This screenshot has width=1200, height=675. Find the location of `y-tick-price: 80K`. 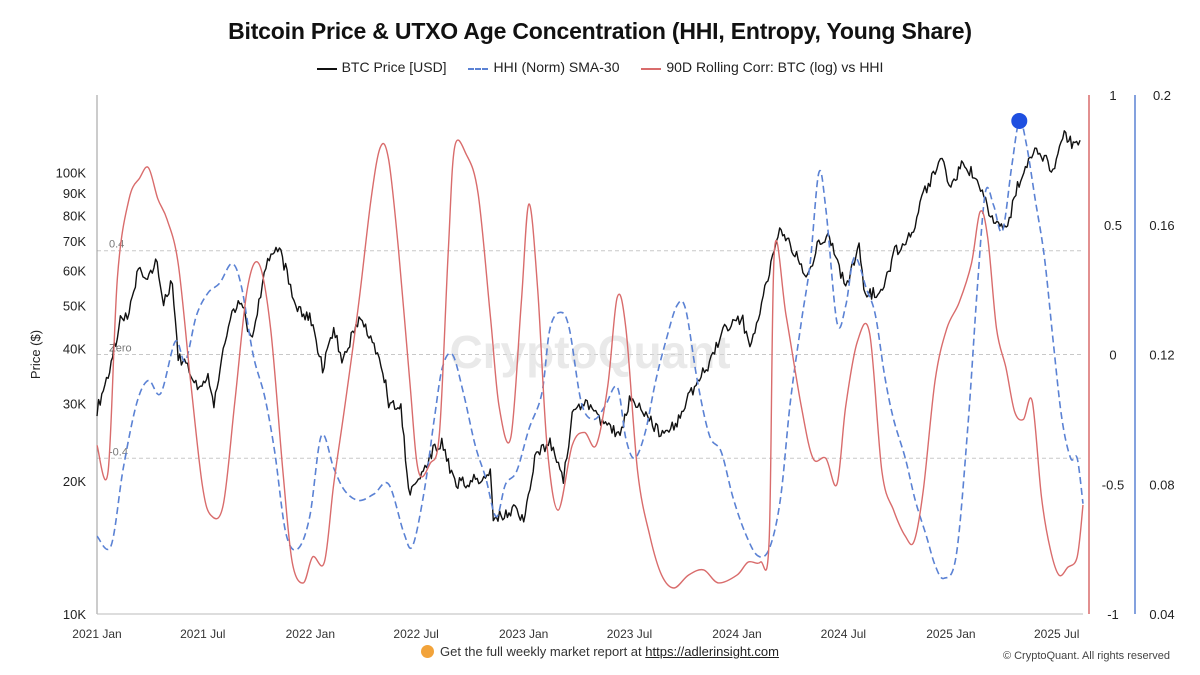

y-tick-price: 80K is located at coordinates (74, 215).